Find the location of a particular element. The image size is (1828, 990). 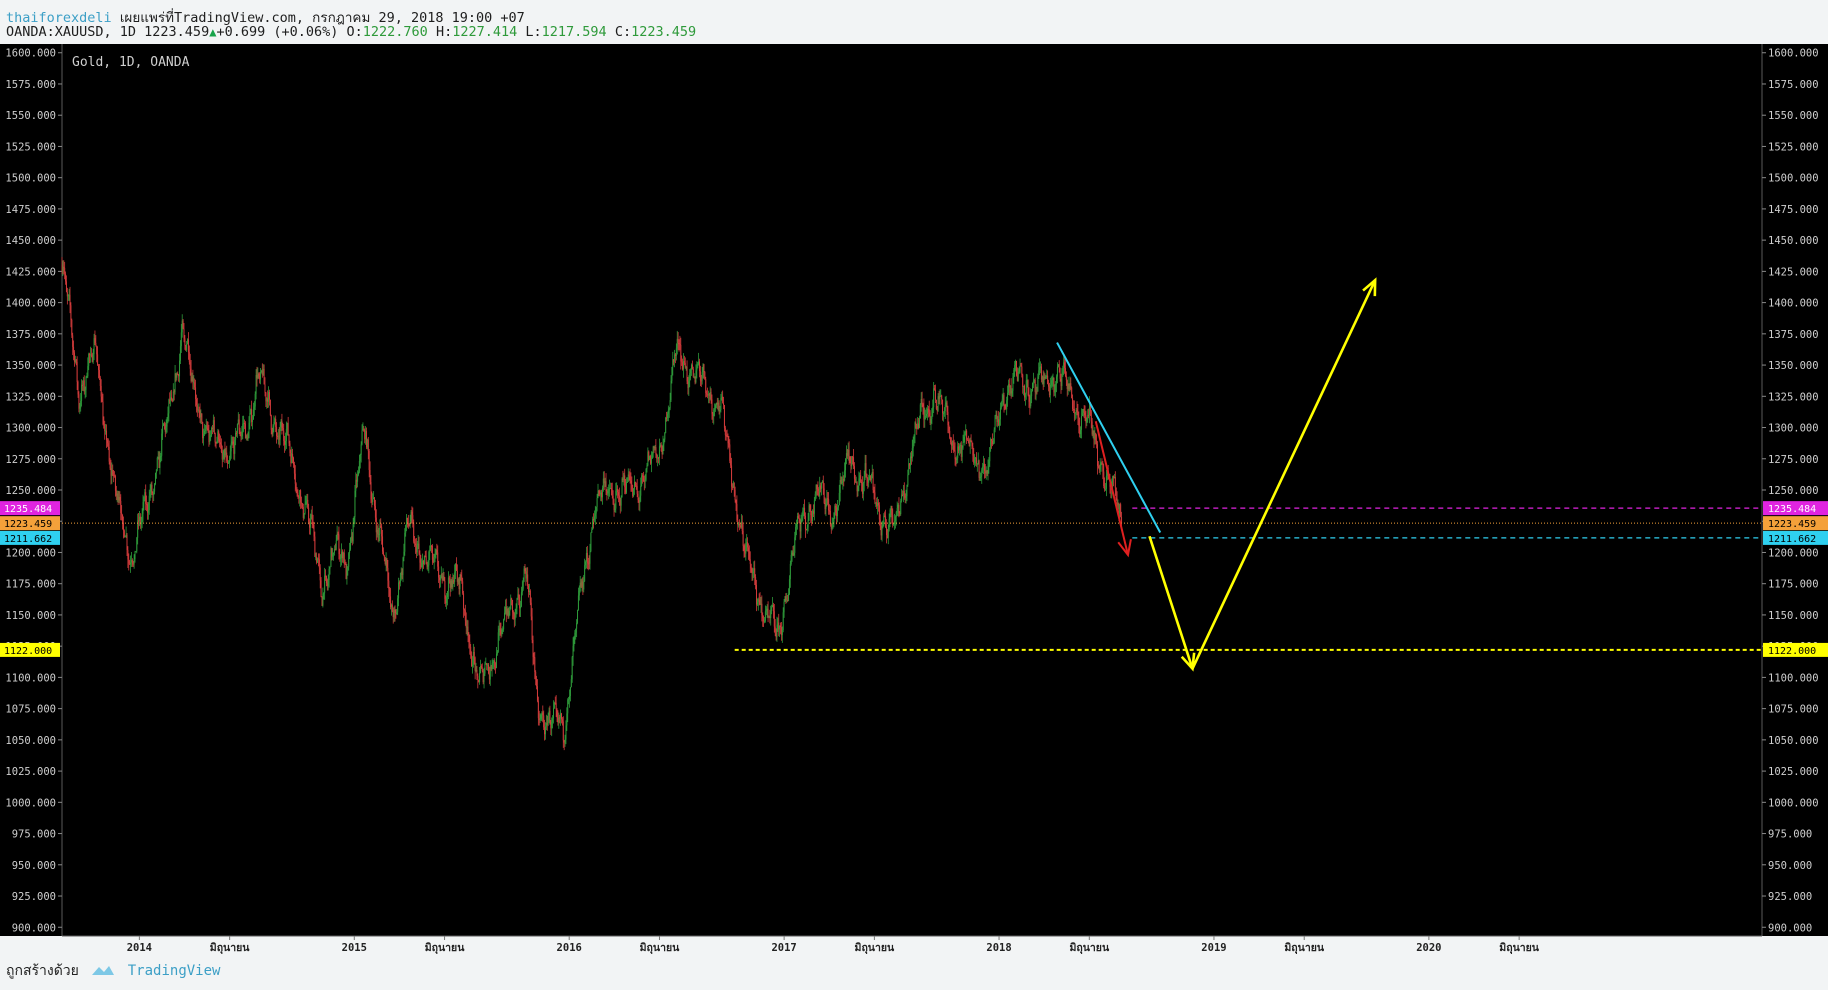

forecast-down-line is located at coordinates (1171, 602).